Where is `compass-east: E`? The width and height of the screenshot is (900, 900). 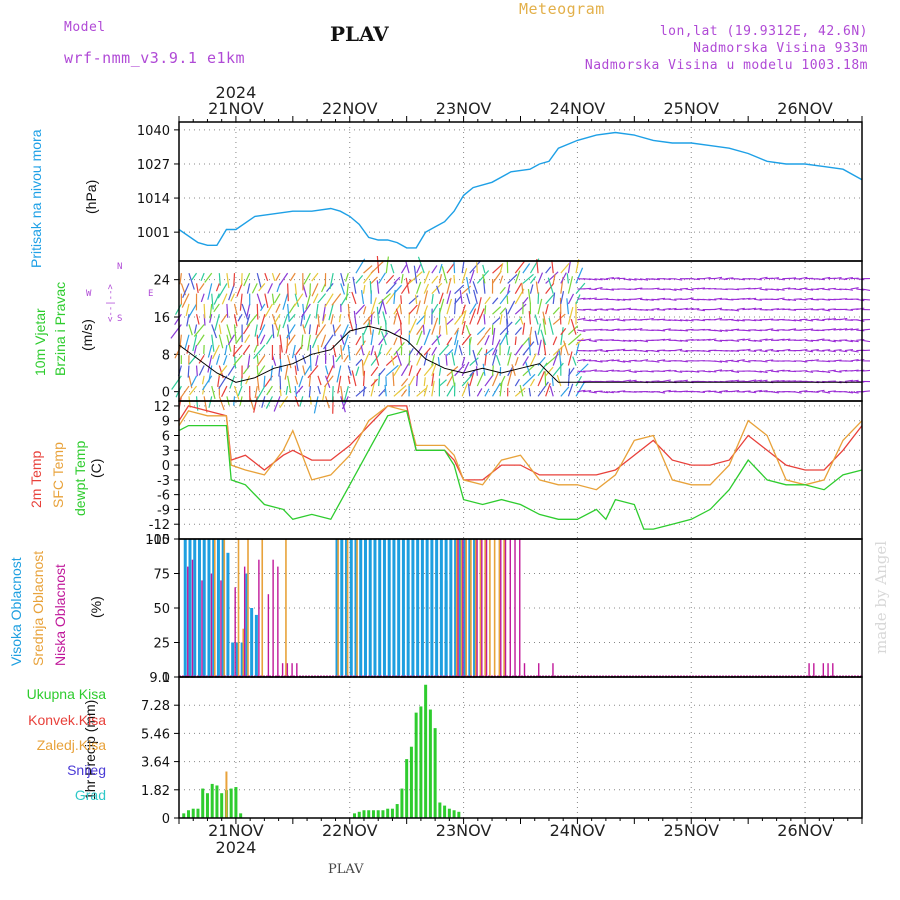
compass-east: E is located at coordinates (151, 294).